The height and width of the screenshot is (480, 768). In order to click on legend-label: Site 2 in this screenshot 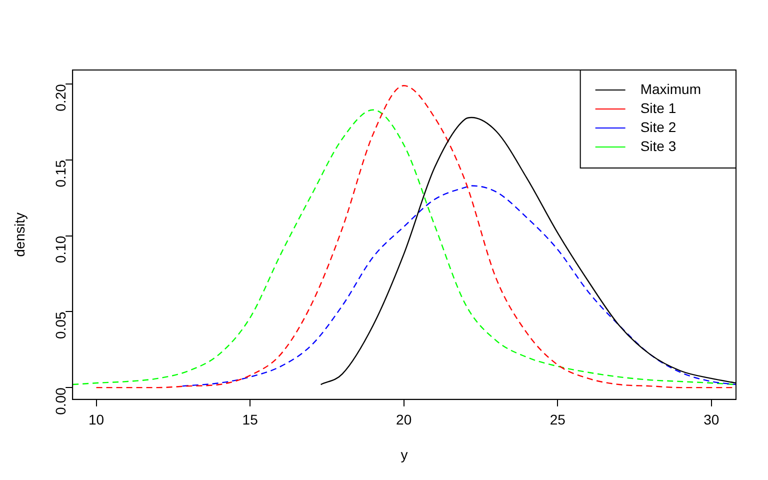, I will do `click(658, 126)`.